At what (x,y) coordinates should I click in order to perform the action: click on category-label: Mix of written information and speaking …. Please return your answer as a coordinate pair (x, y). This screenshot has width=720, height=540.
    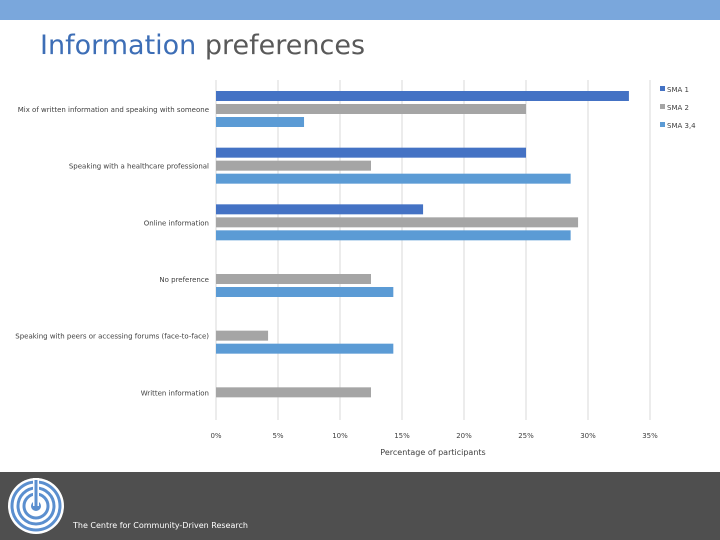
    Looking at the image, I should click on (113, 110).